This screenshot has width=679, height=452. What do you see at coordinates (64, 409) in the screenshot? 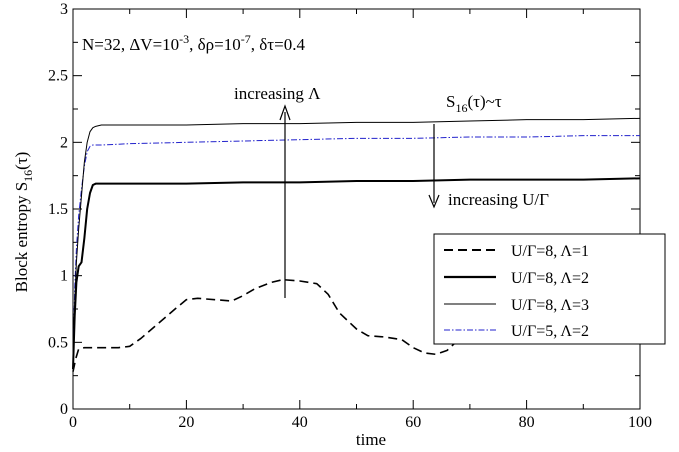
I see `y-tick-label: 0` at bounding box center [64, 409].